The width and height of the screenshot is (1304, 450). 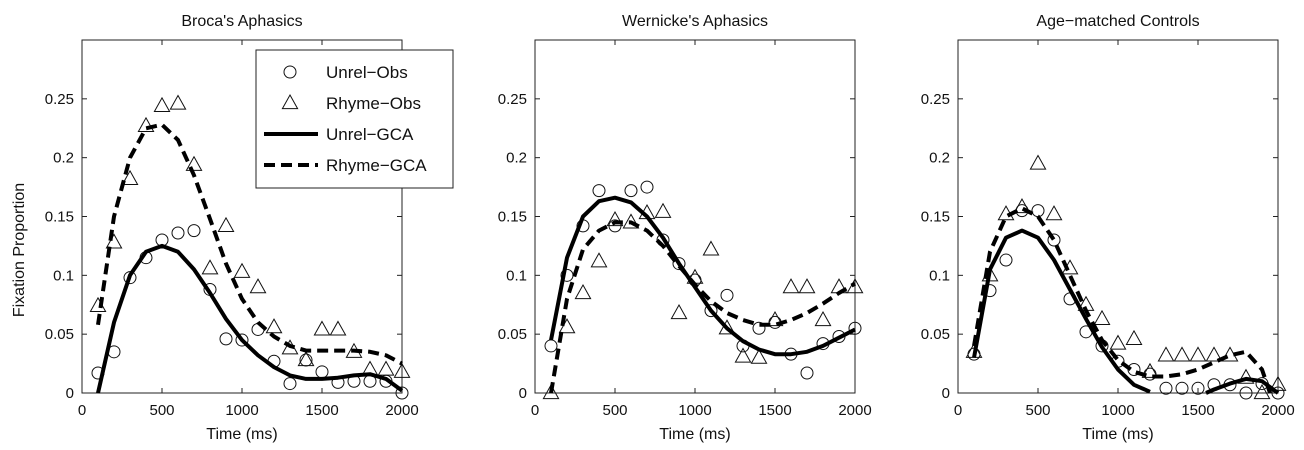 I want to click on legend-item-unrel-gca: Unrel−GCA, so click(x=339, y=134).